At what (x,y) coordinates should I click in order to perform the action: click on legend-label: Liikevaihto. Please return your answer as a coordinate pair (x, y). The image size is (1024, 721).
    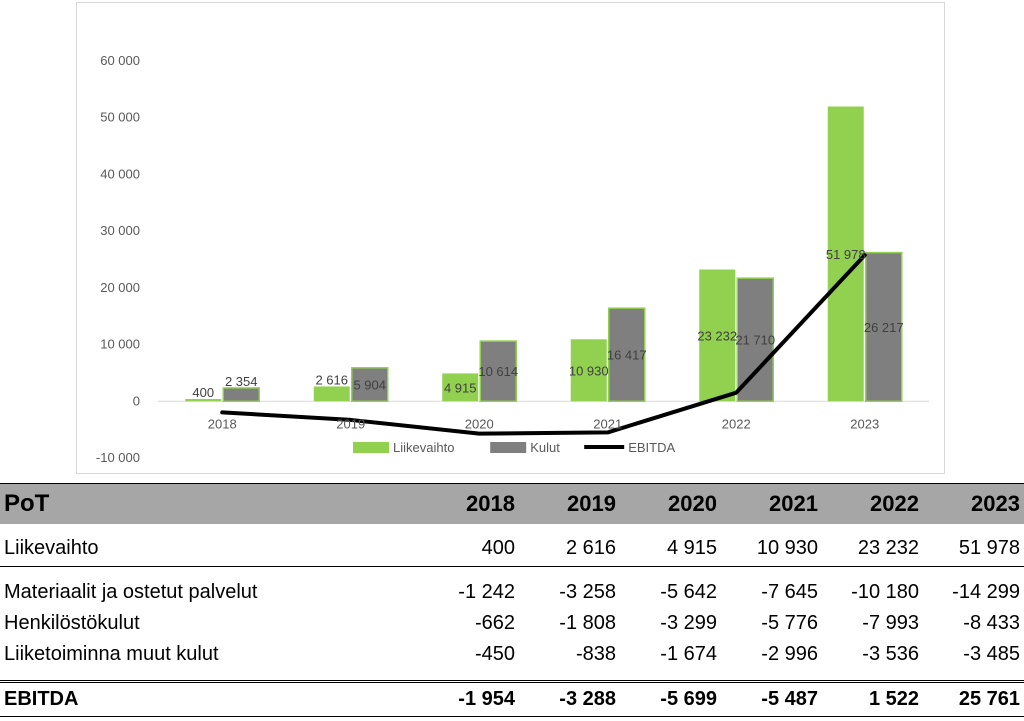
    Looking at the image, I should click on (423, 447).